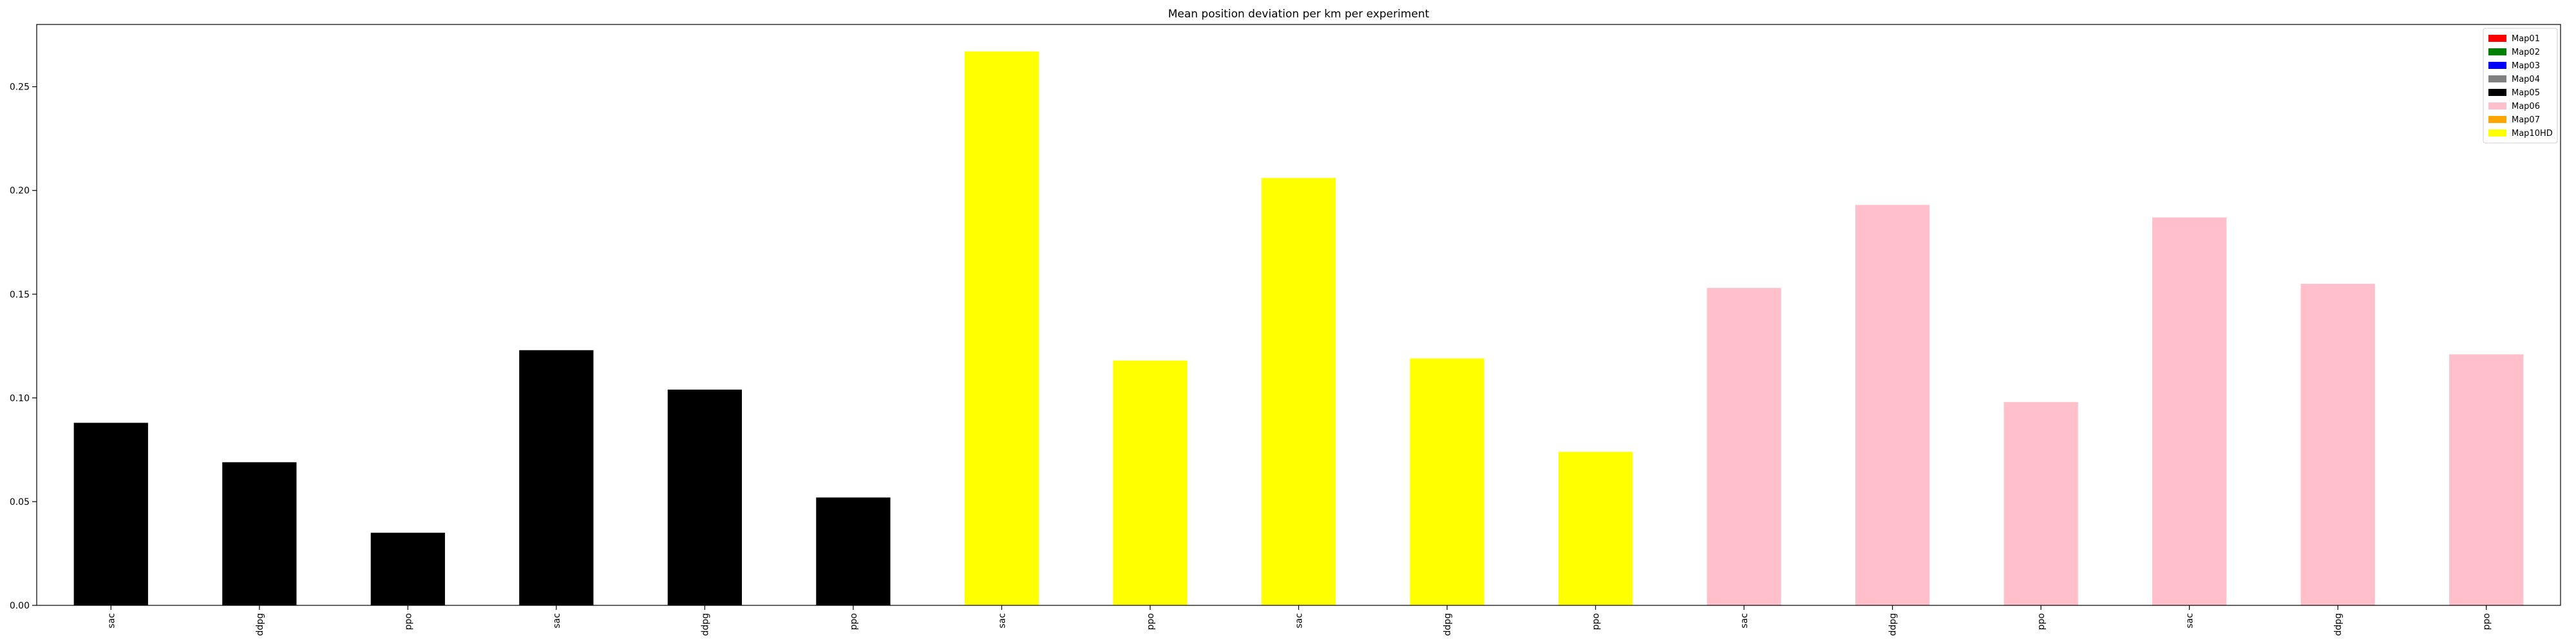 This screenshot has width=2576, height=644. What do you see at coordinates (20, 399) in the screenshot?
I see `y-tick-label: 0.10` at bounding box center [20, 399].